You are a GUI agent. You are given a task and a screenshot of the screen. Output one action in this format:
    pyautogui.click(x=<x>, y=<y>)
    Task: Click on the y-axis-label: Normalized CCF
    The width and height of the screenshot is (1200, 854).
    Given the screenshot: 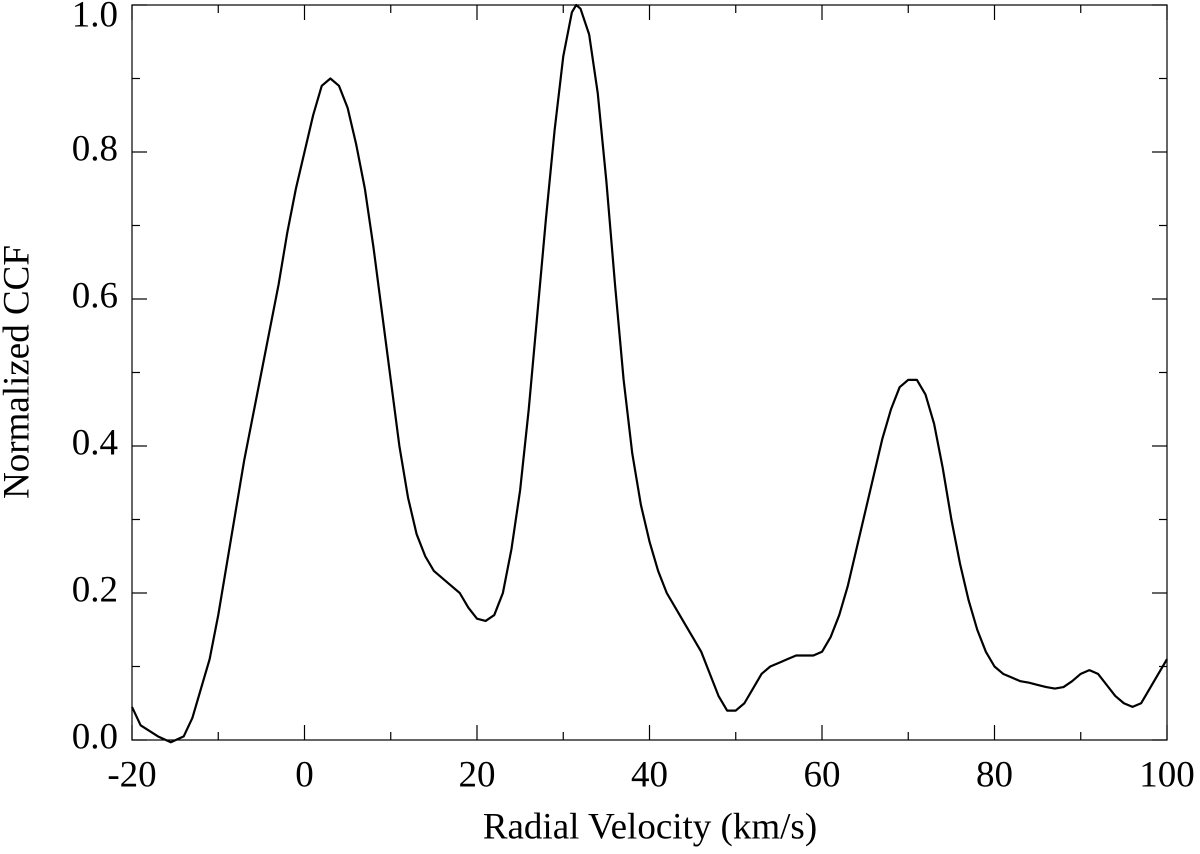 What is the action you would take?
    pyautogui.click(x=18, y=372)
    